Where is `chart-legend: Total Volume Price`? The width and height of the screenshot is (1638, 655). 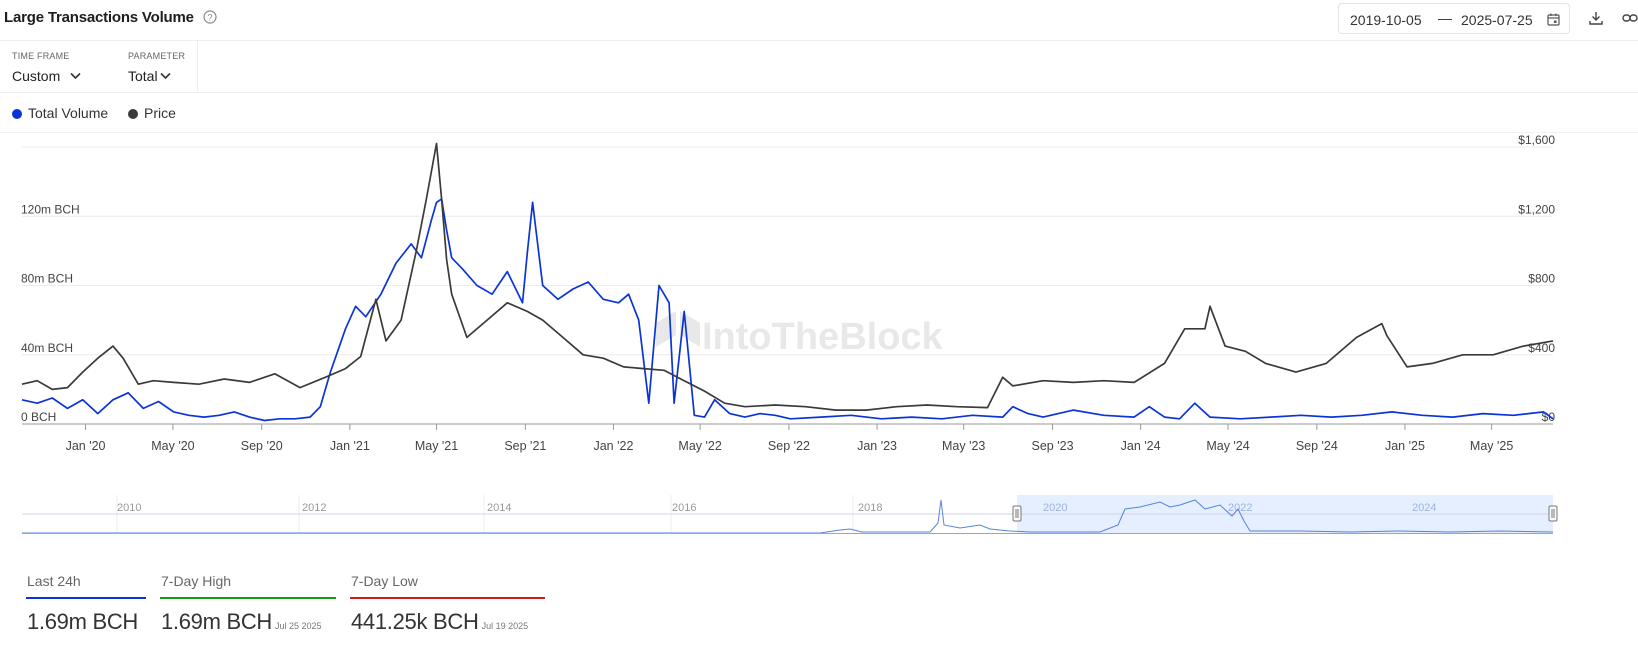
chart-legend: Total Volume Price is located at coordinates (819, 113).